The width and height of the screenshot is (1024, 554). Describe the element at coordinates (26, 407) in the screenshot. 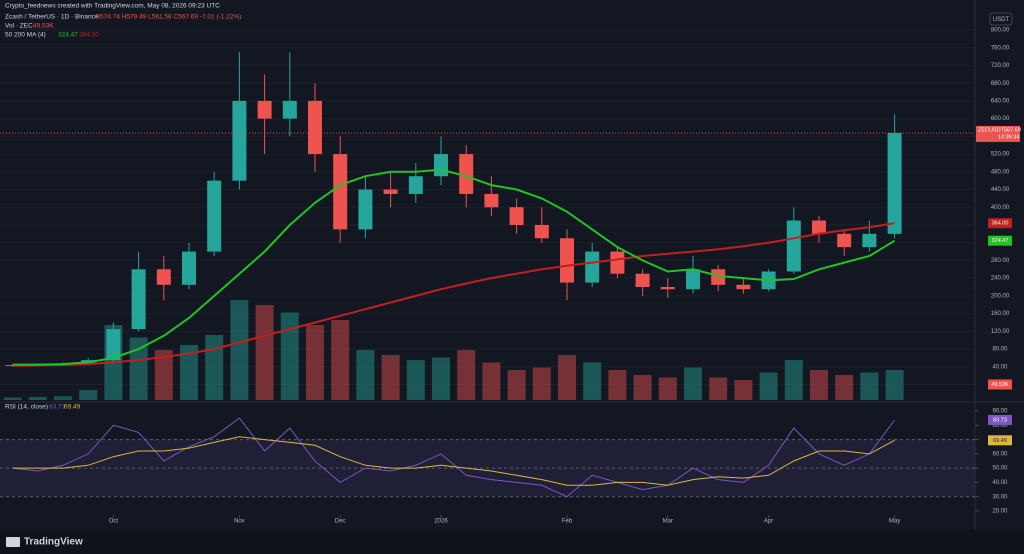

I see `rsi-legend: RSI (14, close)` at that location.